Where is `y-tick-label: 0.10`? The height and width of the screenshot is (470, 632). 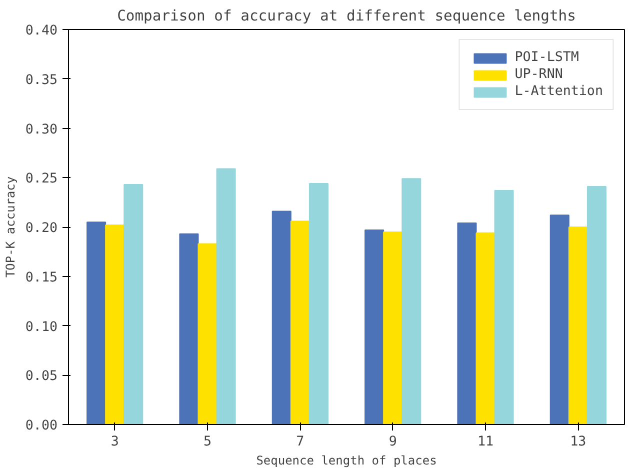
y-tick-label: 0.10 is located at coordinates (41, 327).